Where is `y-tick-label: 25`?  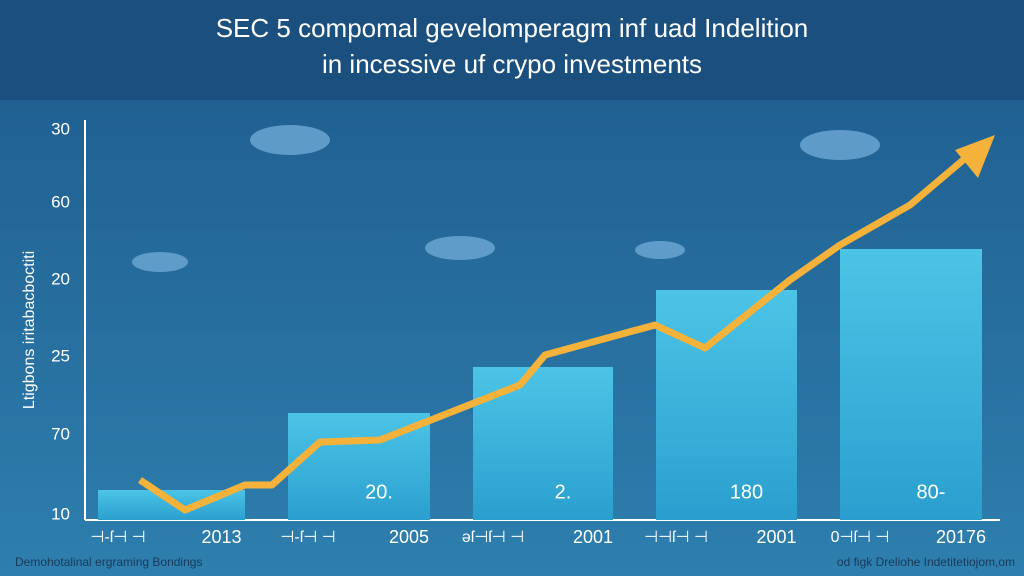
y-tick-label: 25 is located at coordinates (60, 355).